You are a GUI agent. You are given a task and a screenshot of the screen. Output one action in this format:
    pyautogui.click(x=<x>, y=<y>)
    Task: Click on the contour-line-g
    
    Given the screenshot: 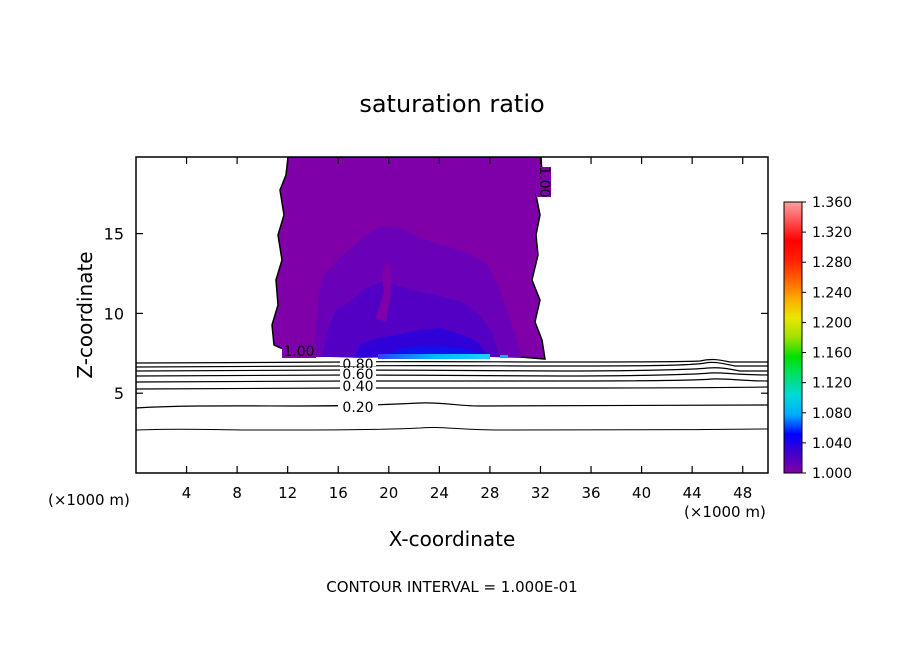 What is the action you would take?
    pyautogui.click(x=452, y=405)
    